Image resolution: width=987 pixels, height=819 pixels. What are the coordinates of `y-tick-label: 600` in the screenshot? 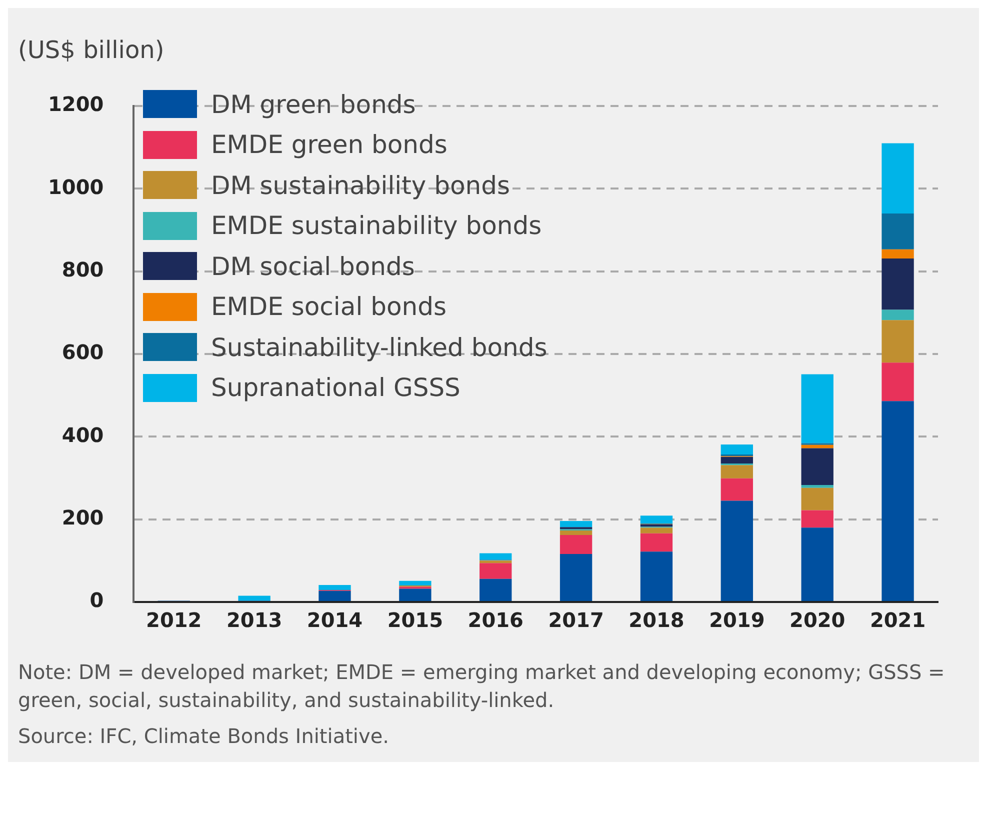 It's located at (83, 352).